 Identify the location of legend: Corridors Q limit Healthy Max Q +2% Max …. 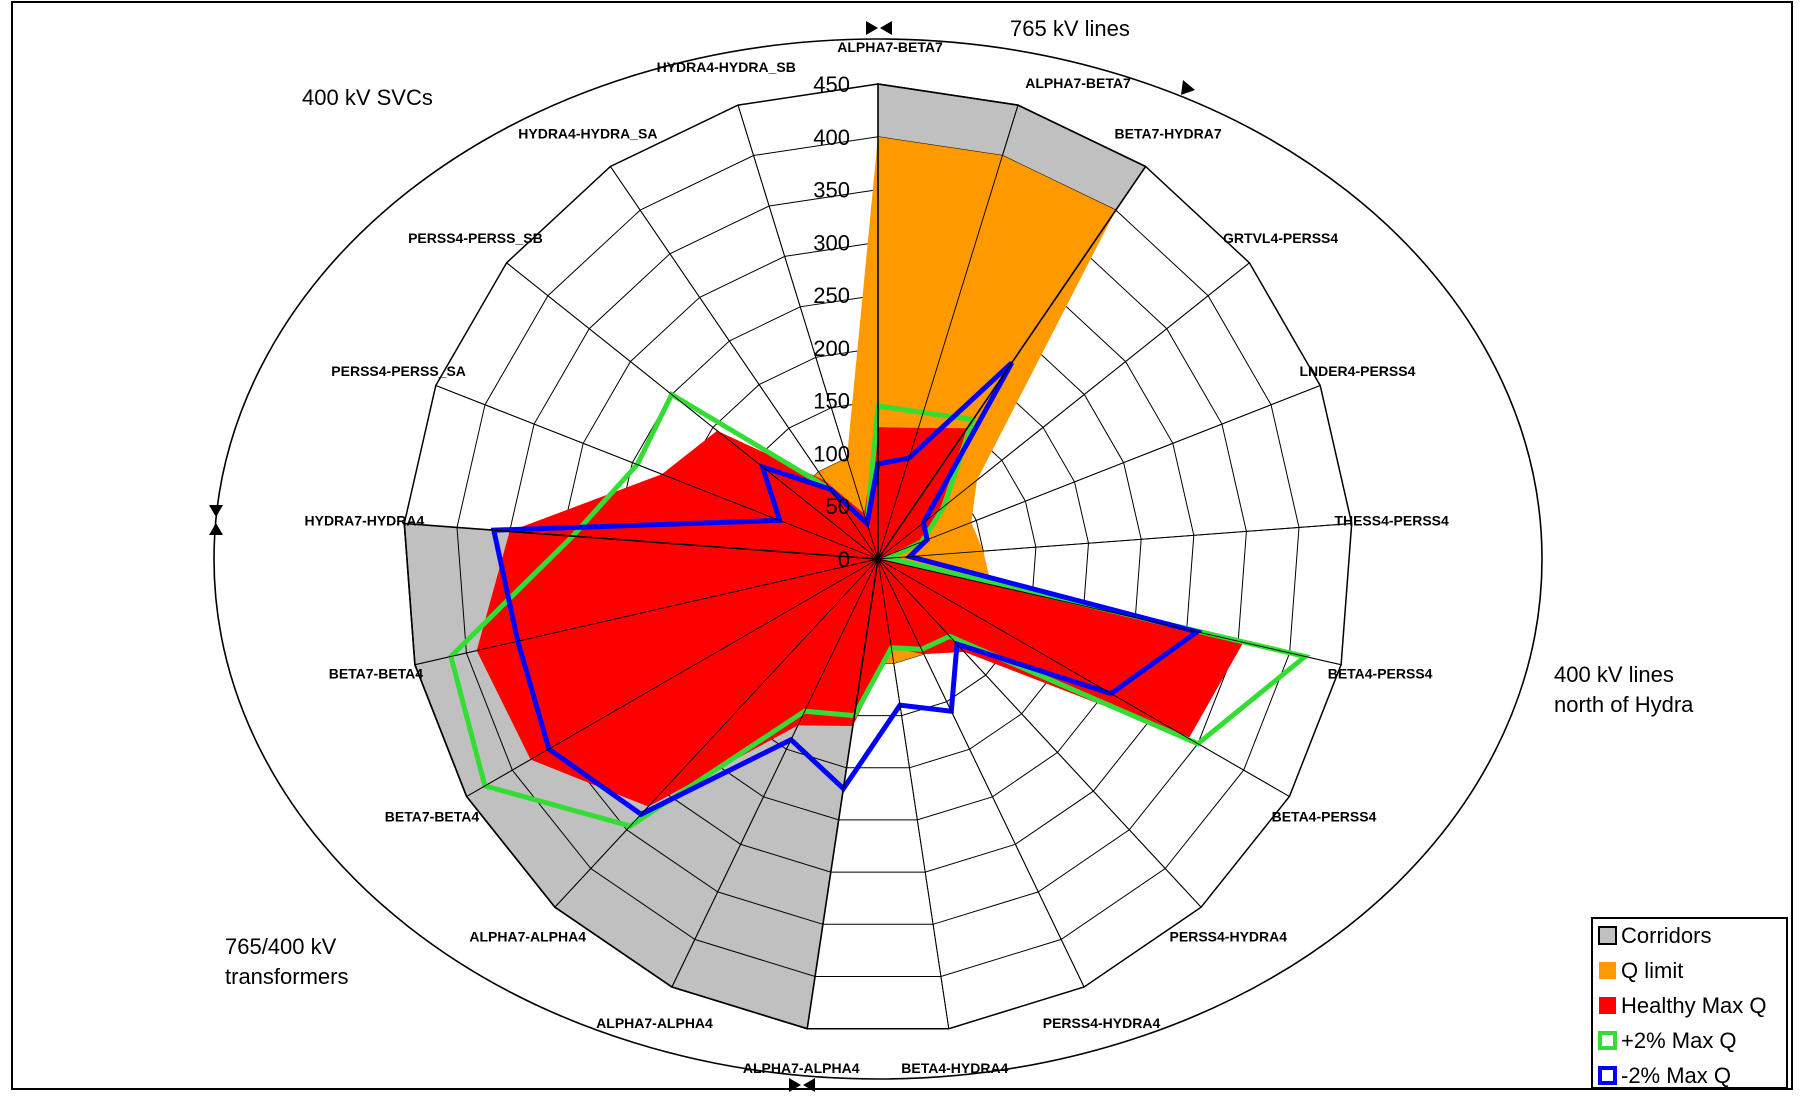
(1689, 1003).